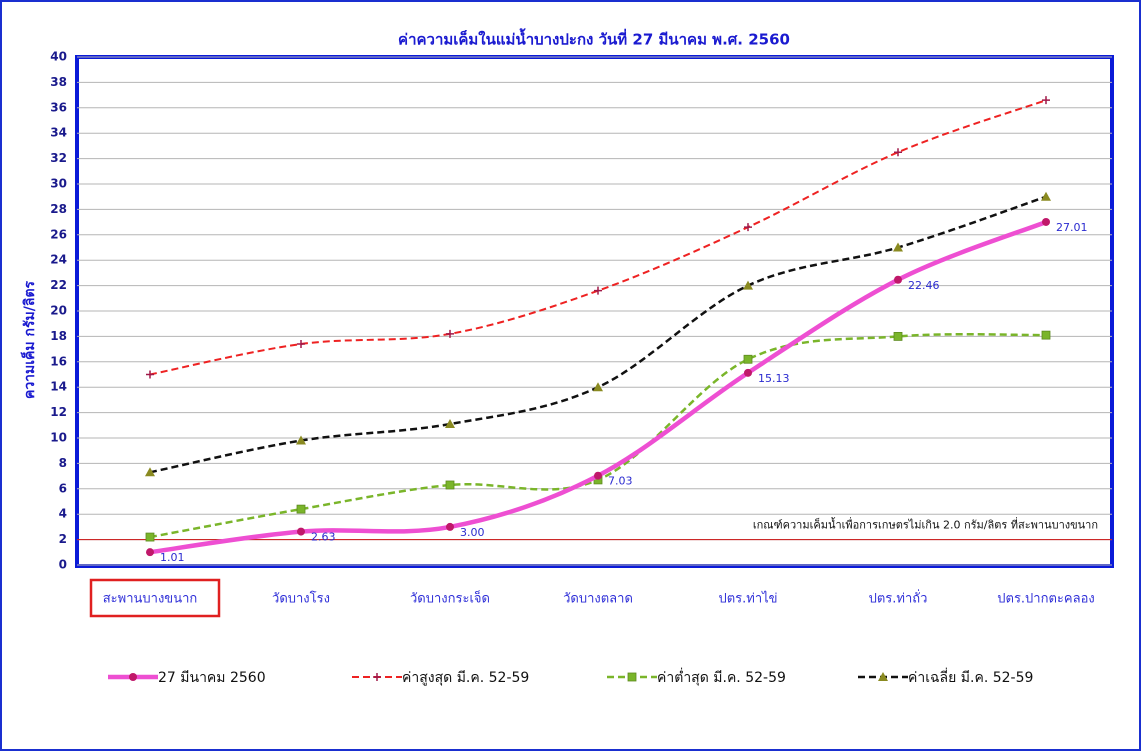  What do you see at coordinates (465, 678) in the screenshot?
I see `legend-label: ค่าสูงสุด มี.ค. 52-59` at bounding box center [465, 678].